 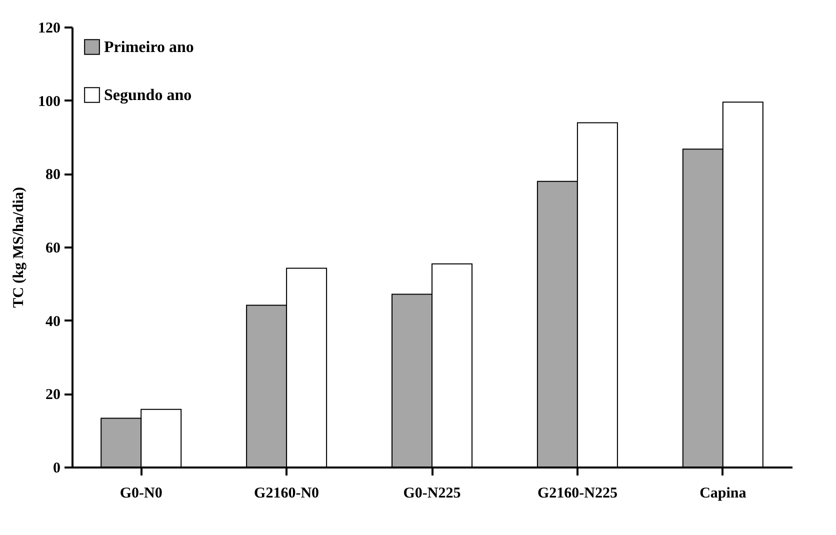 What do you see at coordinates (53, 322) in the screenshot?
I see `y-tick-label: 40` at bounding box center [53, 322].